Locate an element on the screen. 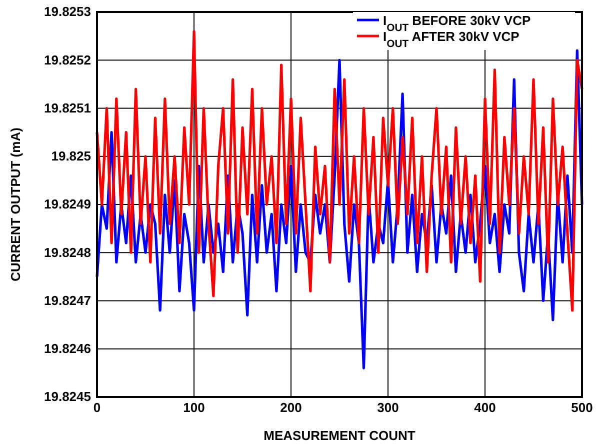 This screenshot has height=444, width=597. y-tick-label: 19.8247 is located at coordinates (67, 300).